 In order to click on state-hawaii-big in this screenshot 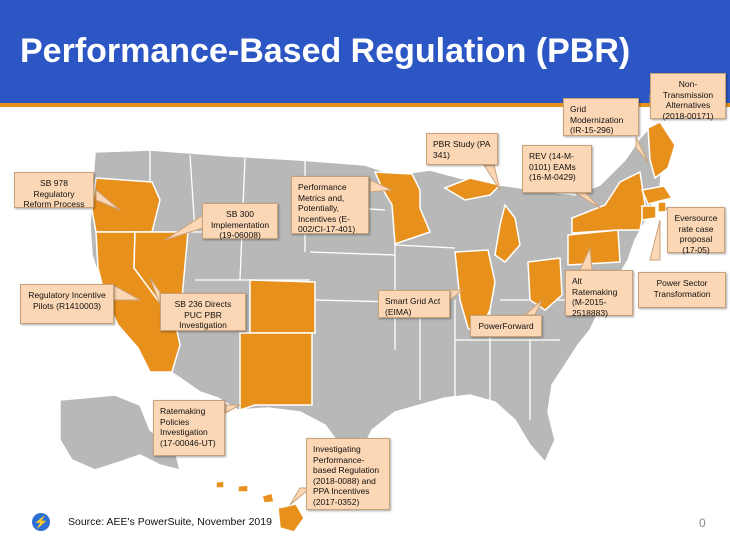, I will do `click(291, 518)`.